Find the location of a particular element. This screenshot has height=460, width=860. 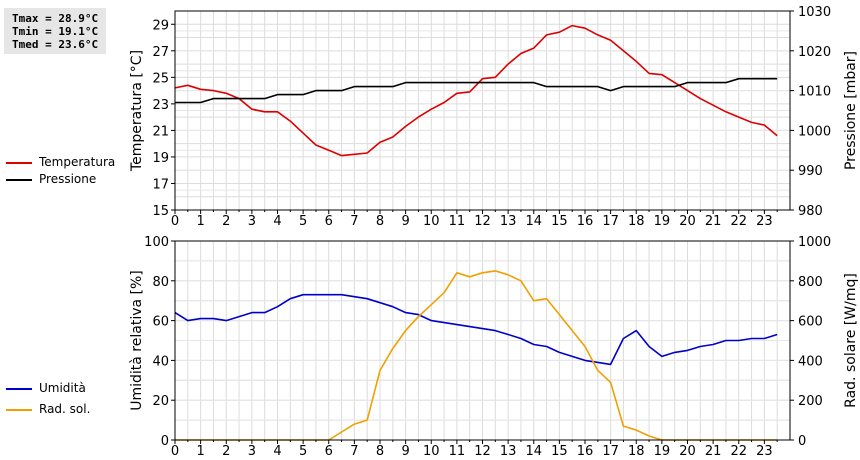

bottom-y-tick-label: 20 is located at coordinates (160, 401).